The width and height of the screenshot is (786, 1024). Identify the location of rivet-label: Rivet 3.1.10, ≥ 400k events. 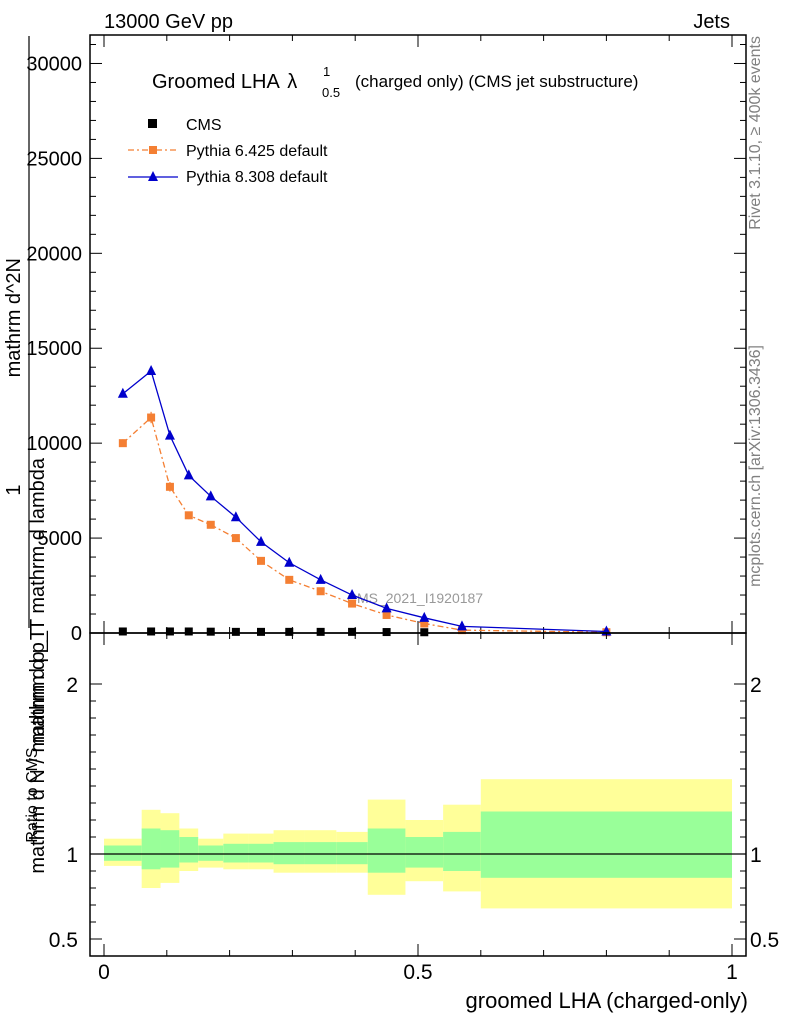
(755, 133).